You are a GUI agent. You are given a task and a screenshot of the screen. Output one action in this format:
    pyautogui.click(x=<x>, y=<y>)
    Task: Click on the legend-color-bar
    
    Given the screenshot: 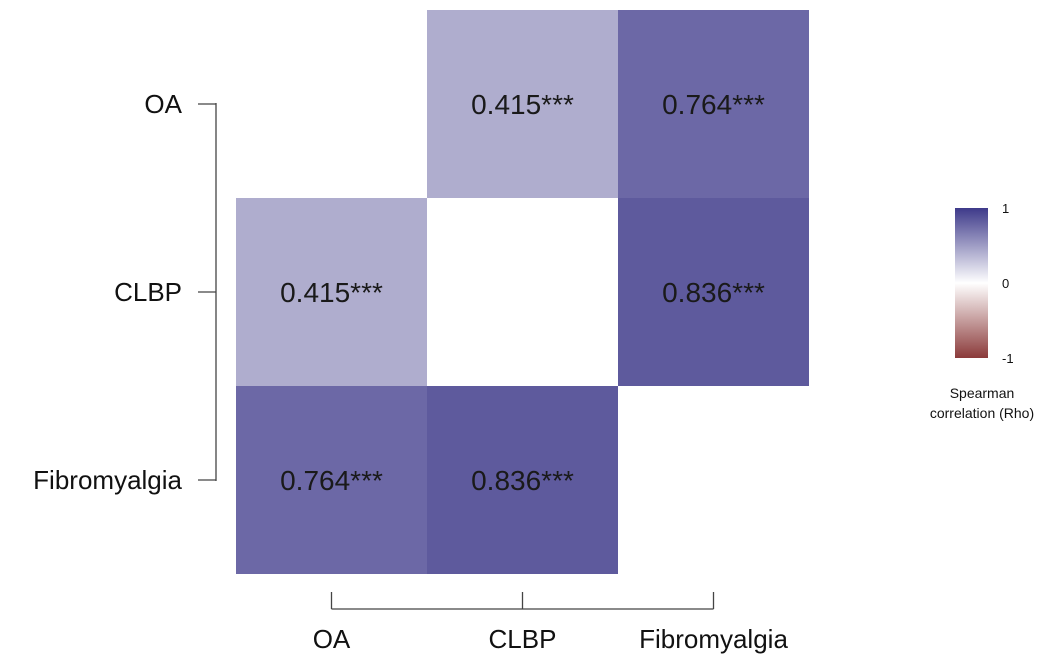 What is the action you would take?
    pyautogui.click(x=971, y=283)
    